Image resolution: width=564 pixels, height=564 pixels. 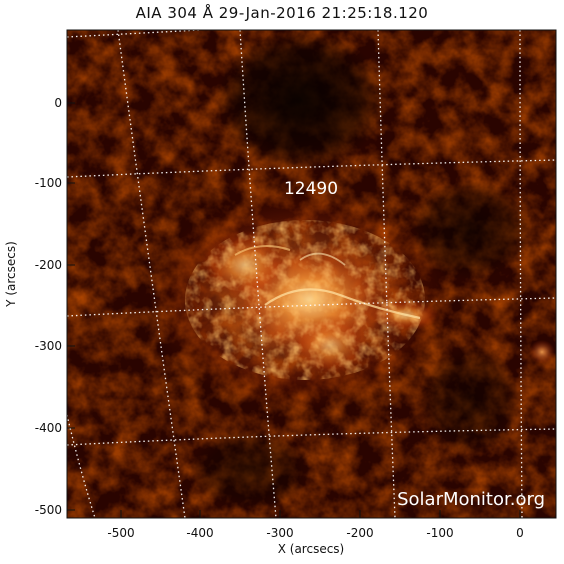 What do you see at coordinates (320, 514) in the screenshot?
I see `x-axis-ticks` at bounding box center [320, 514].